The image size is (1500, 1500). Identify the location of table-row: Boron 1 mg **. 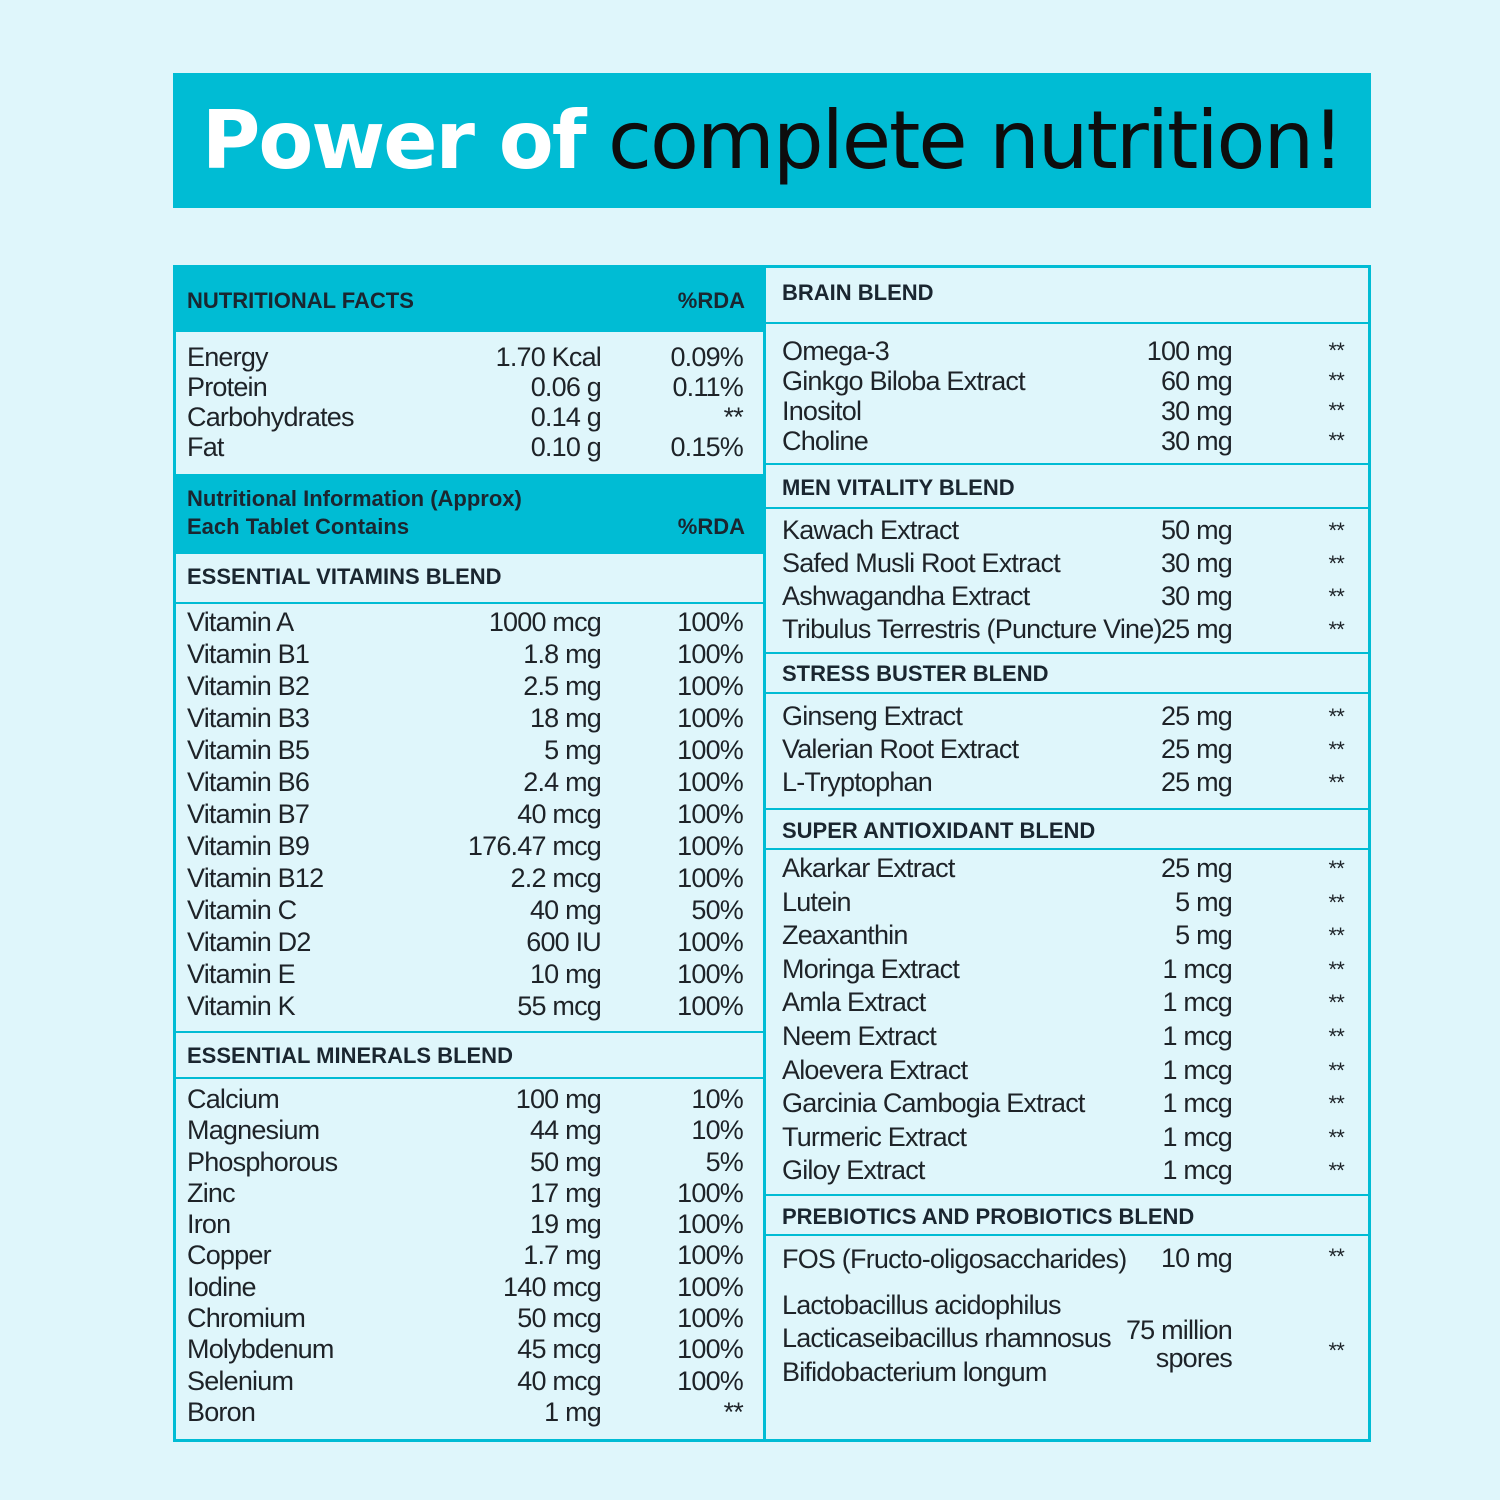
(469, 1412).